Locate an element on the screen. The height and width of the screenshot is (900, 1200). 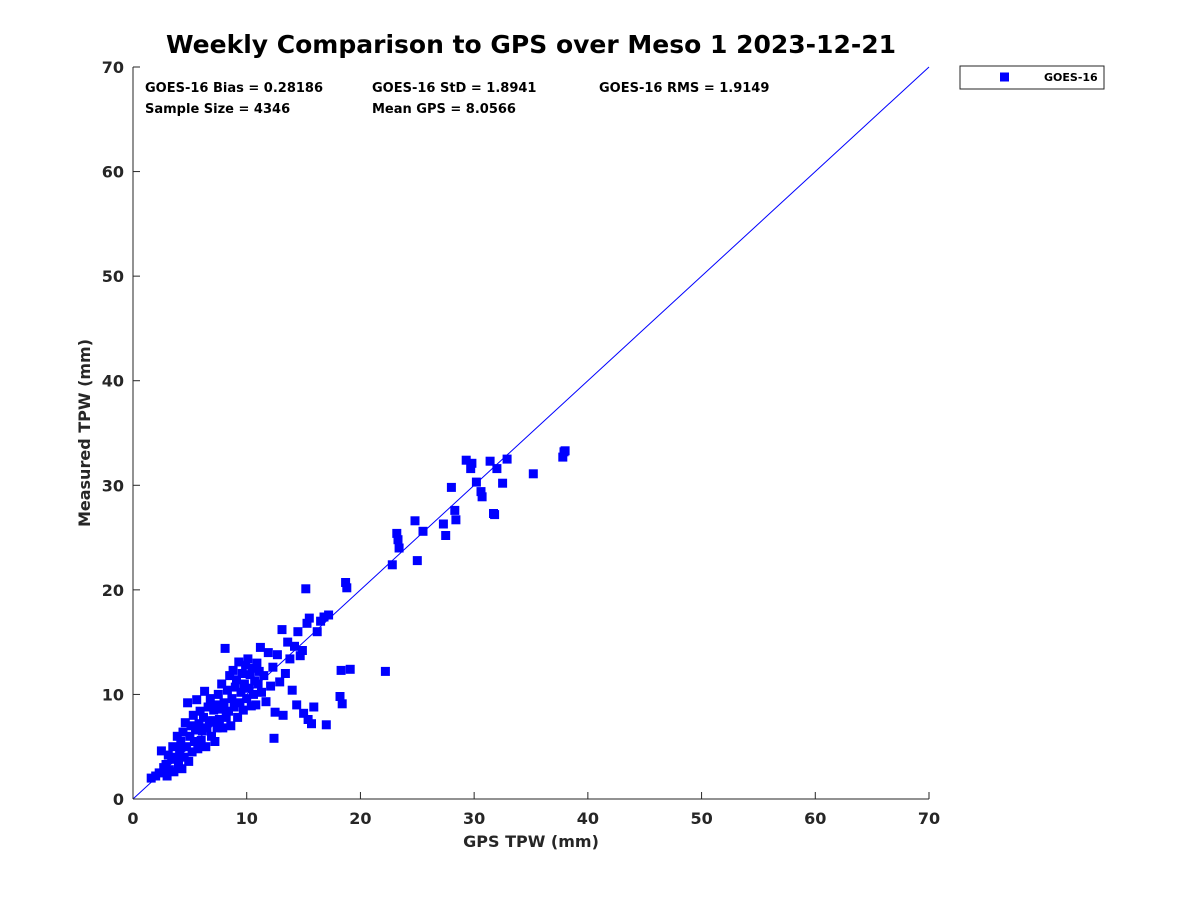
x-tick-label: 60 is located at coordinates (815, 818).